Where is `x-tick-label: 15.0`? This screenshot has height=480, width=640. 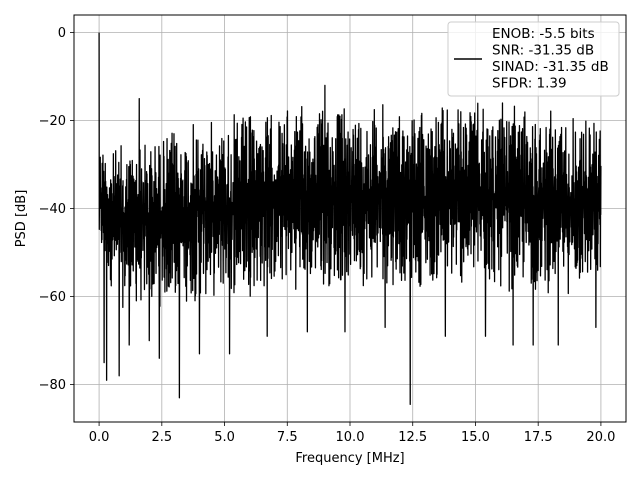
x-tick-label: 15.0 is located at coordinates (475, 437).